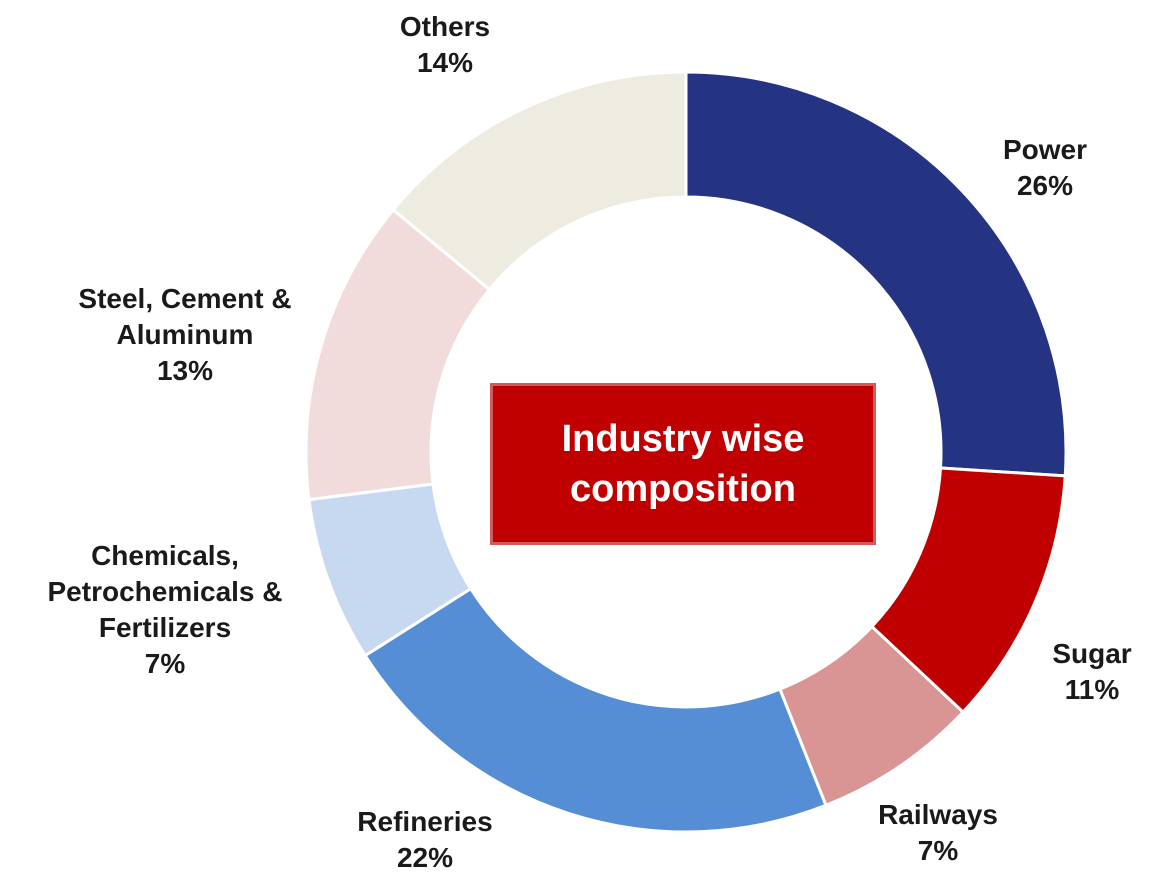 The image size is (1161, 883). I want to click on category-label: Chemicals, Petrochemicals & Fertilizers, so click(165, 591).